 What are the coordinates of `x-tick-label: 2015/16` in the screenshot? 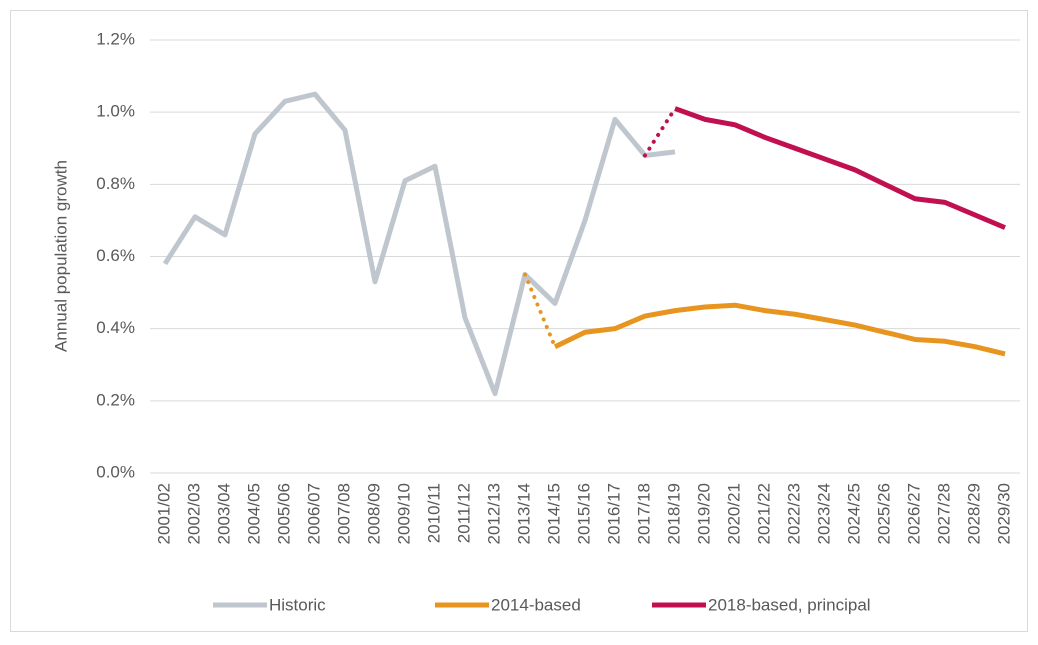 It's located at (583, 513).